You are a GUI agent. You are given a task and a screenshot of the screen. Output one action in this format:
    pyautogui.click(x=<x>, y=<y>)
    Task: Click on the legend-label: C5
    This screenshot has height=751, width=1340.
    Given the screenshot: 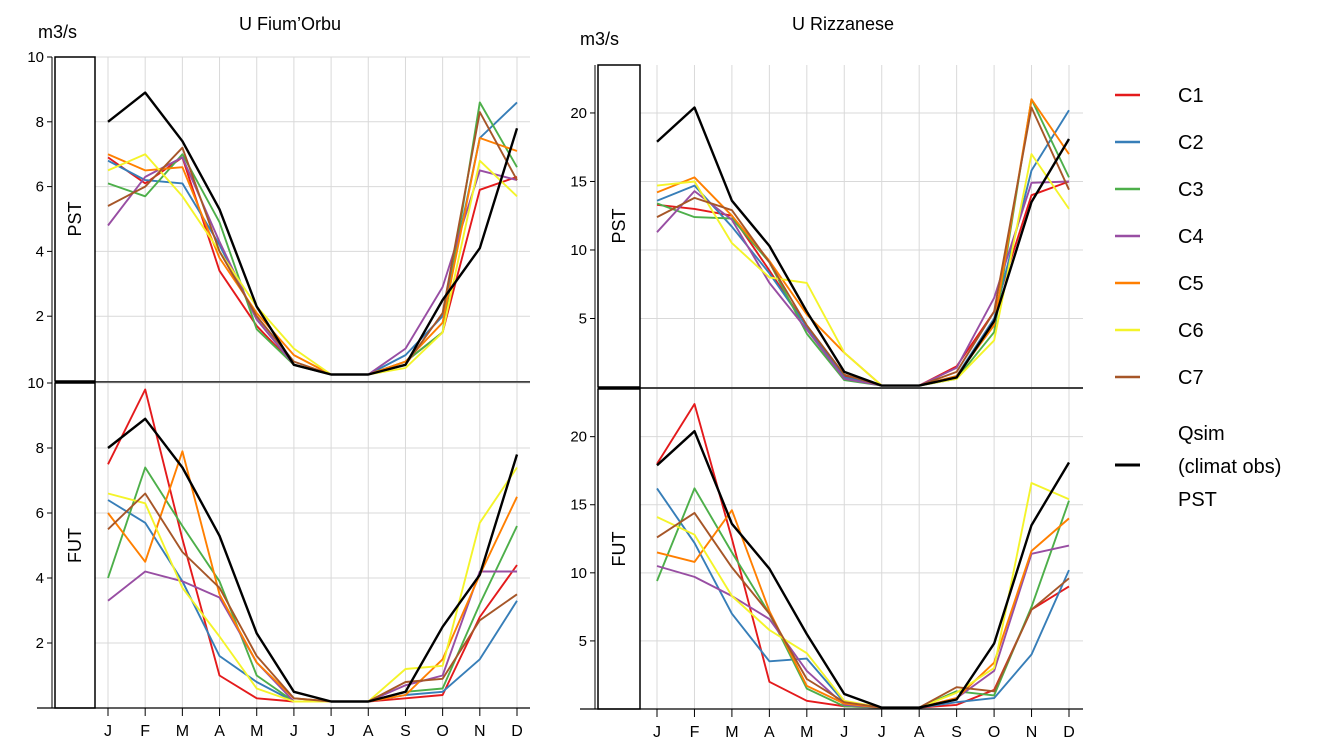 What is the action you would take?
    pyautogui.click(x=1191, y=284)
    